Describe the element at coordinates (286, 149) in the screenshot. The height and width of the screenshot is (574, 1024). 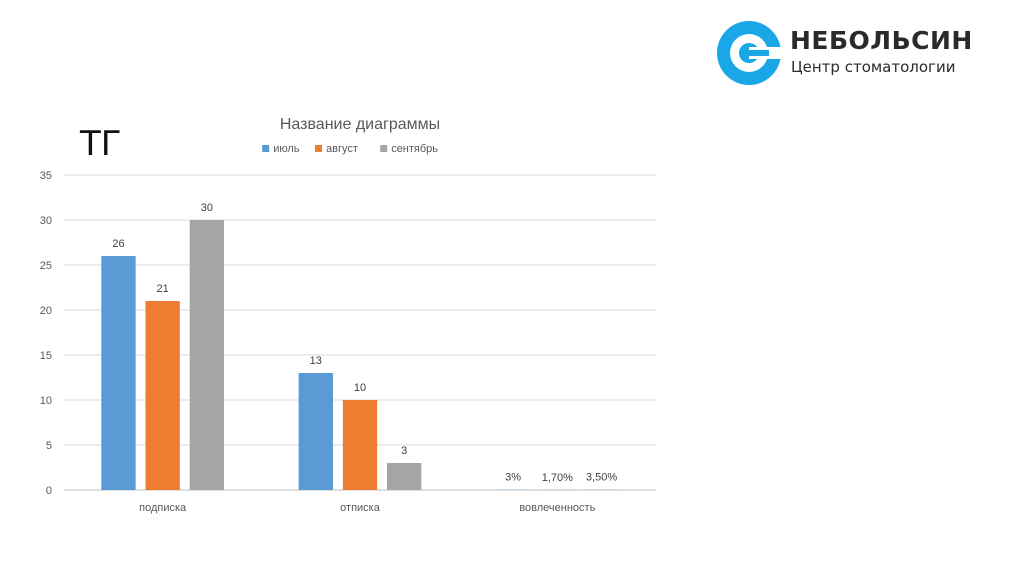
I see `legend-label: июль` at that location.